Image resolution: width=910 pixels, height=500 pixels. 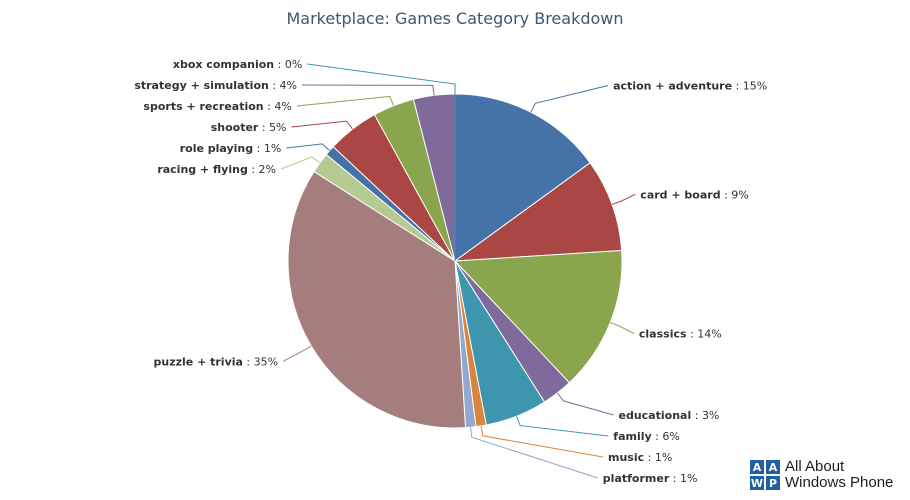 I want to click on leader-line-sports-recreation, so click(x=345, y=101).